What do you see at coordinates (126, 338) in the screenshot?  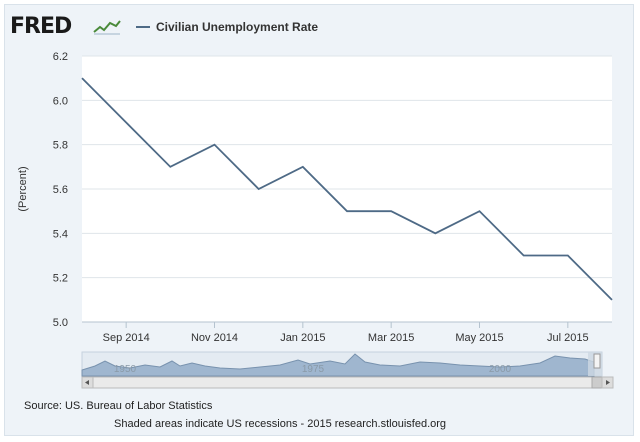 I see `x-tick-label: Sep 2014` at bounding box center [126, 338].